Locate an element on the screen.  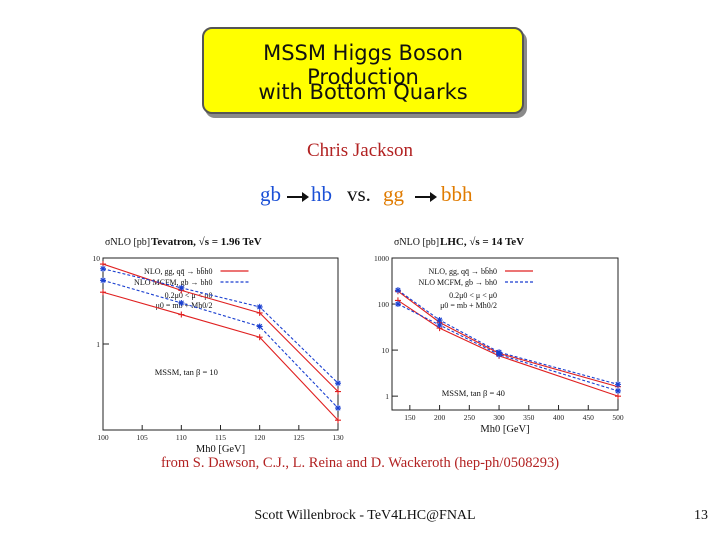
x-tick-label: 500 is located at coordinates (618, 417).